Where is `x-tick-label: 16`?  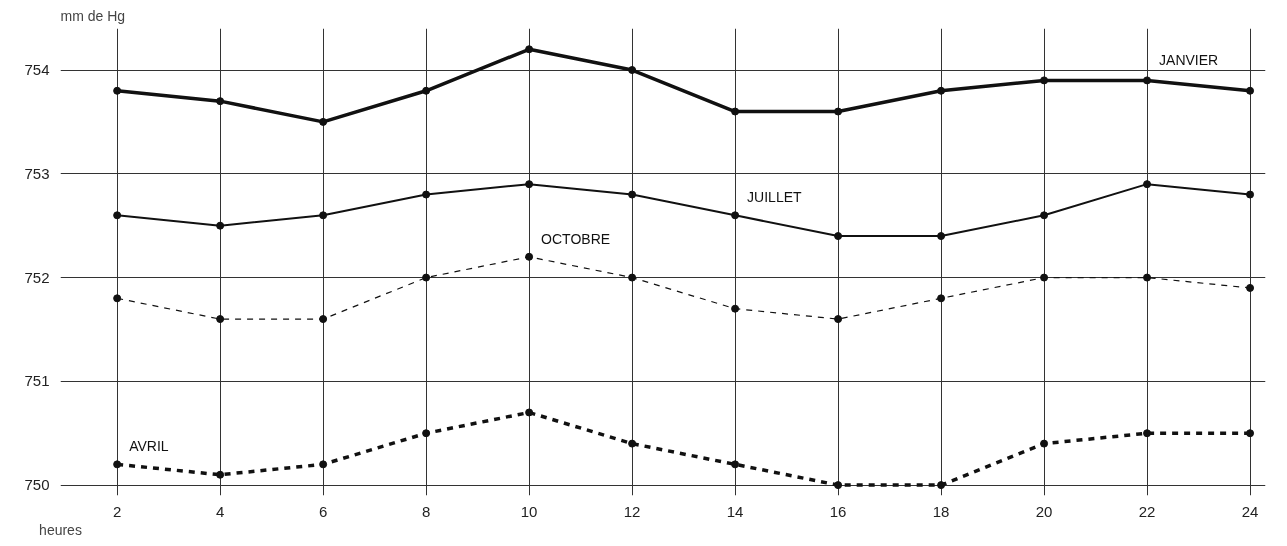 x-tick-label: 16 is located at coordinates (838, 511).